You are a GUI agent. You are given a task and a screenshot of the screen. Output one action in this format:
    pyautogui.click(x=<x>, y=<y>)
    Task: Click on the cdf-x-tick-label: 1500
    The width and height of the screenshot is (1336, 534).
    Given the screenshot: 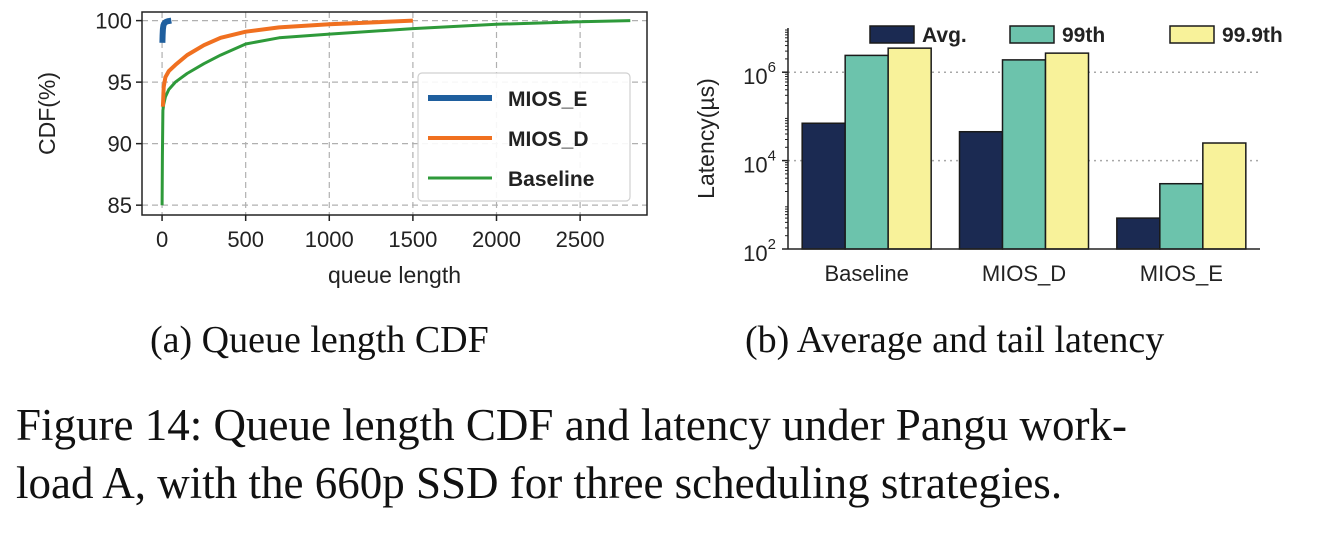 What is the action you would take?
    pyautogui.click(x=412, y=239)
    